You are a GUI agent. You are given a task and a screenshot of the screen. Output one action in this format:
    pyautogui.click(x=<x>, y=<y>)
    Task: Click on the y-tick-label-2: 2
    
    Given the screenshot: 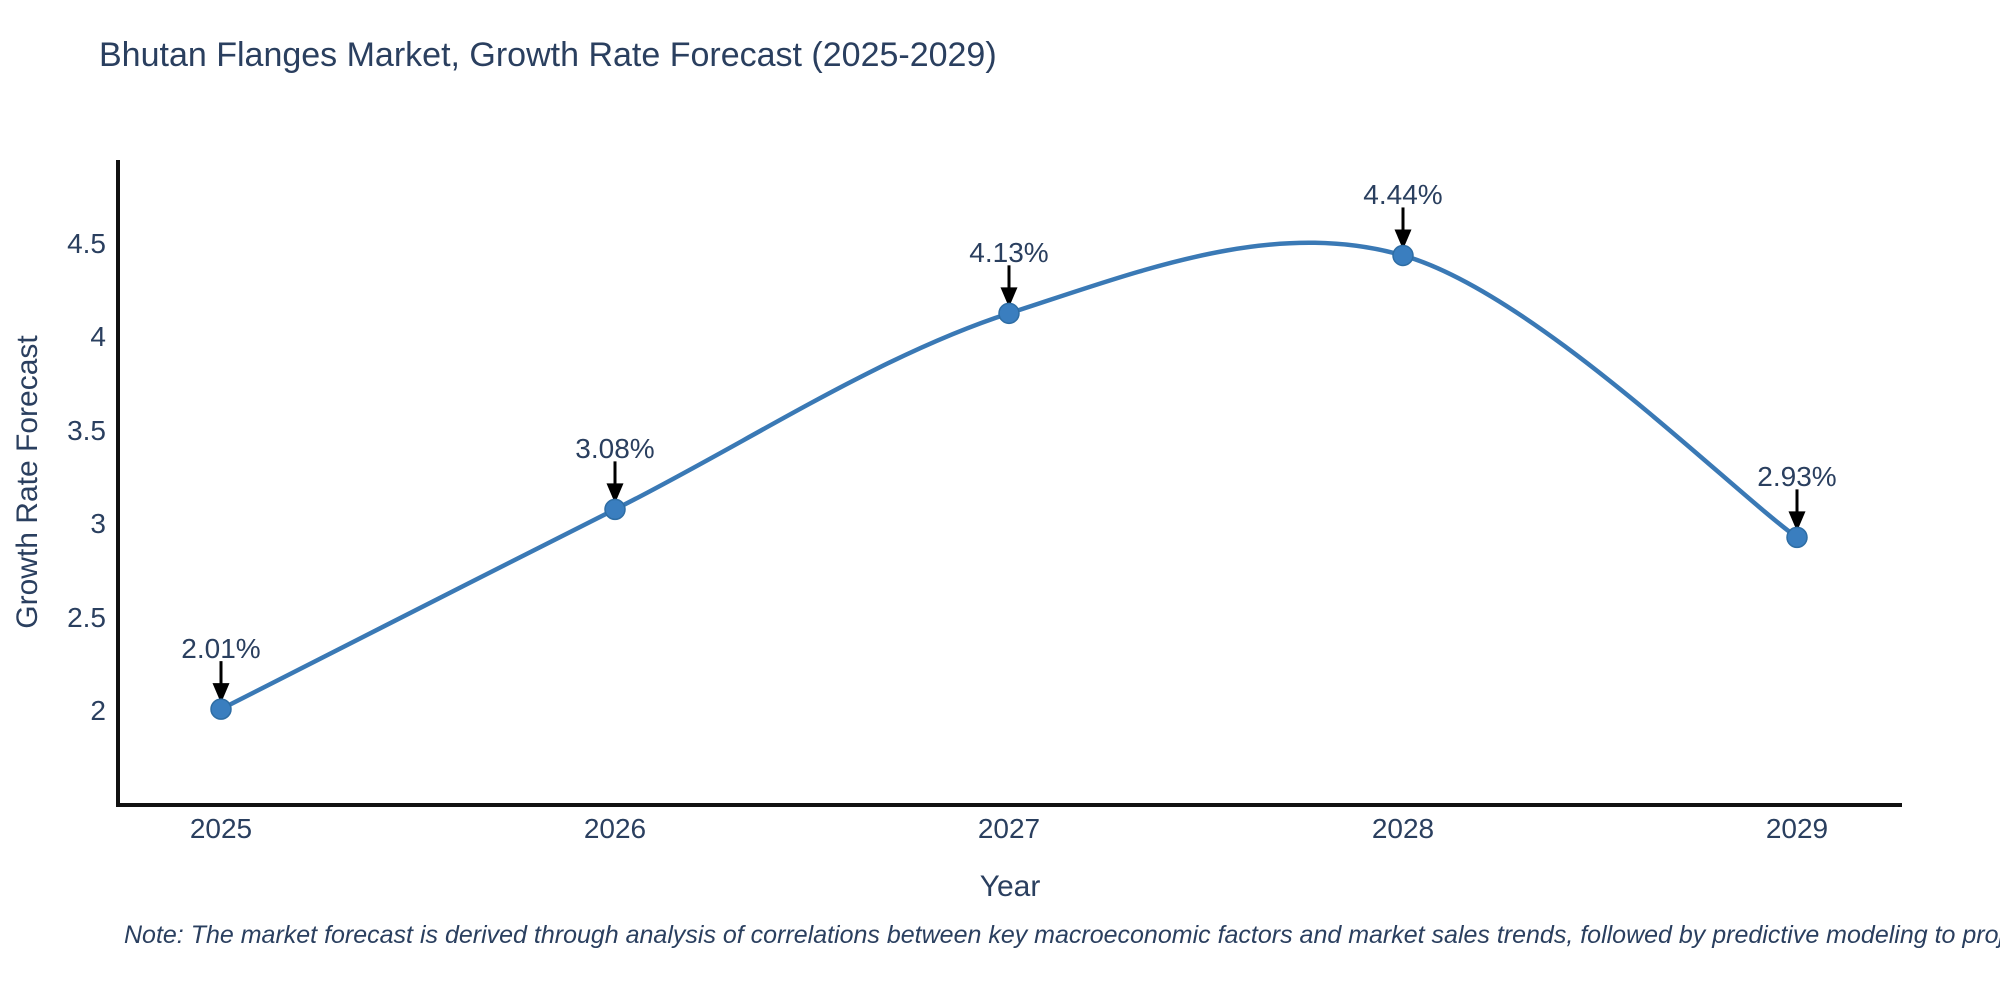 What is the action you would take?
    pyautogui.click(x=98, y=710)
    